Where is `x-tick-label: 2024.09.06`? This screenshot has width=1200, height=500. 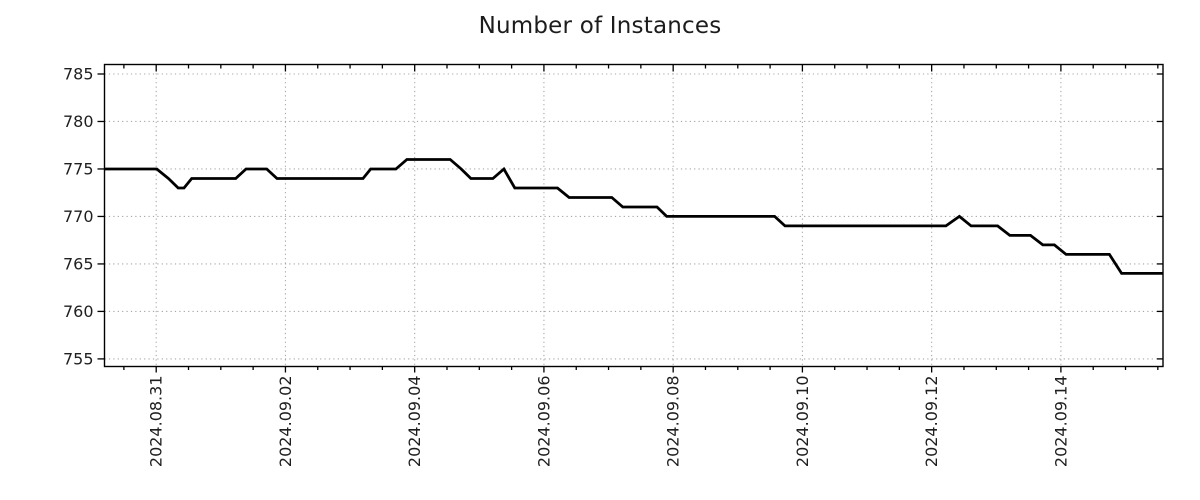 x-tick-label: 2024.09.06 is located at coordinates (543, 422).